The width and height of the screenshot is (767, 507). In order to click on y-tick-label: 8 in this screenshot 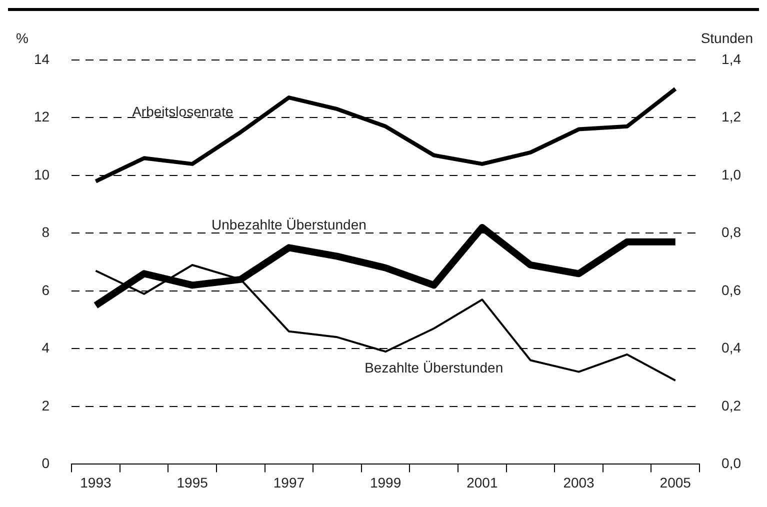, I will do `click(46, 232)`.